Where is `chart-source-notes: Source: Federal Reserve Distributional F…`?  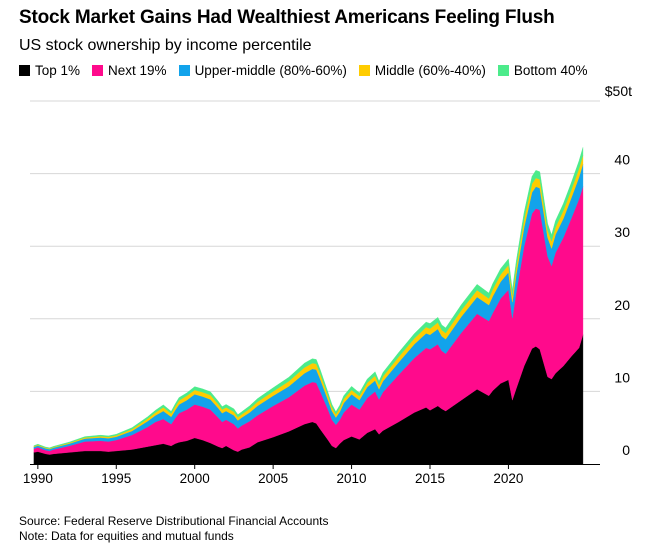 chart-source-notes: Source: Federal Reserve Distributional F… is located at coordinates (173, 529).